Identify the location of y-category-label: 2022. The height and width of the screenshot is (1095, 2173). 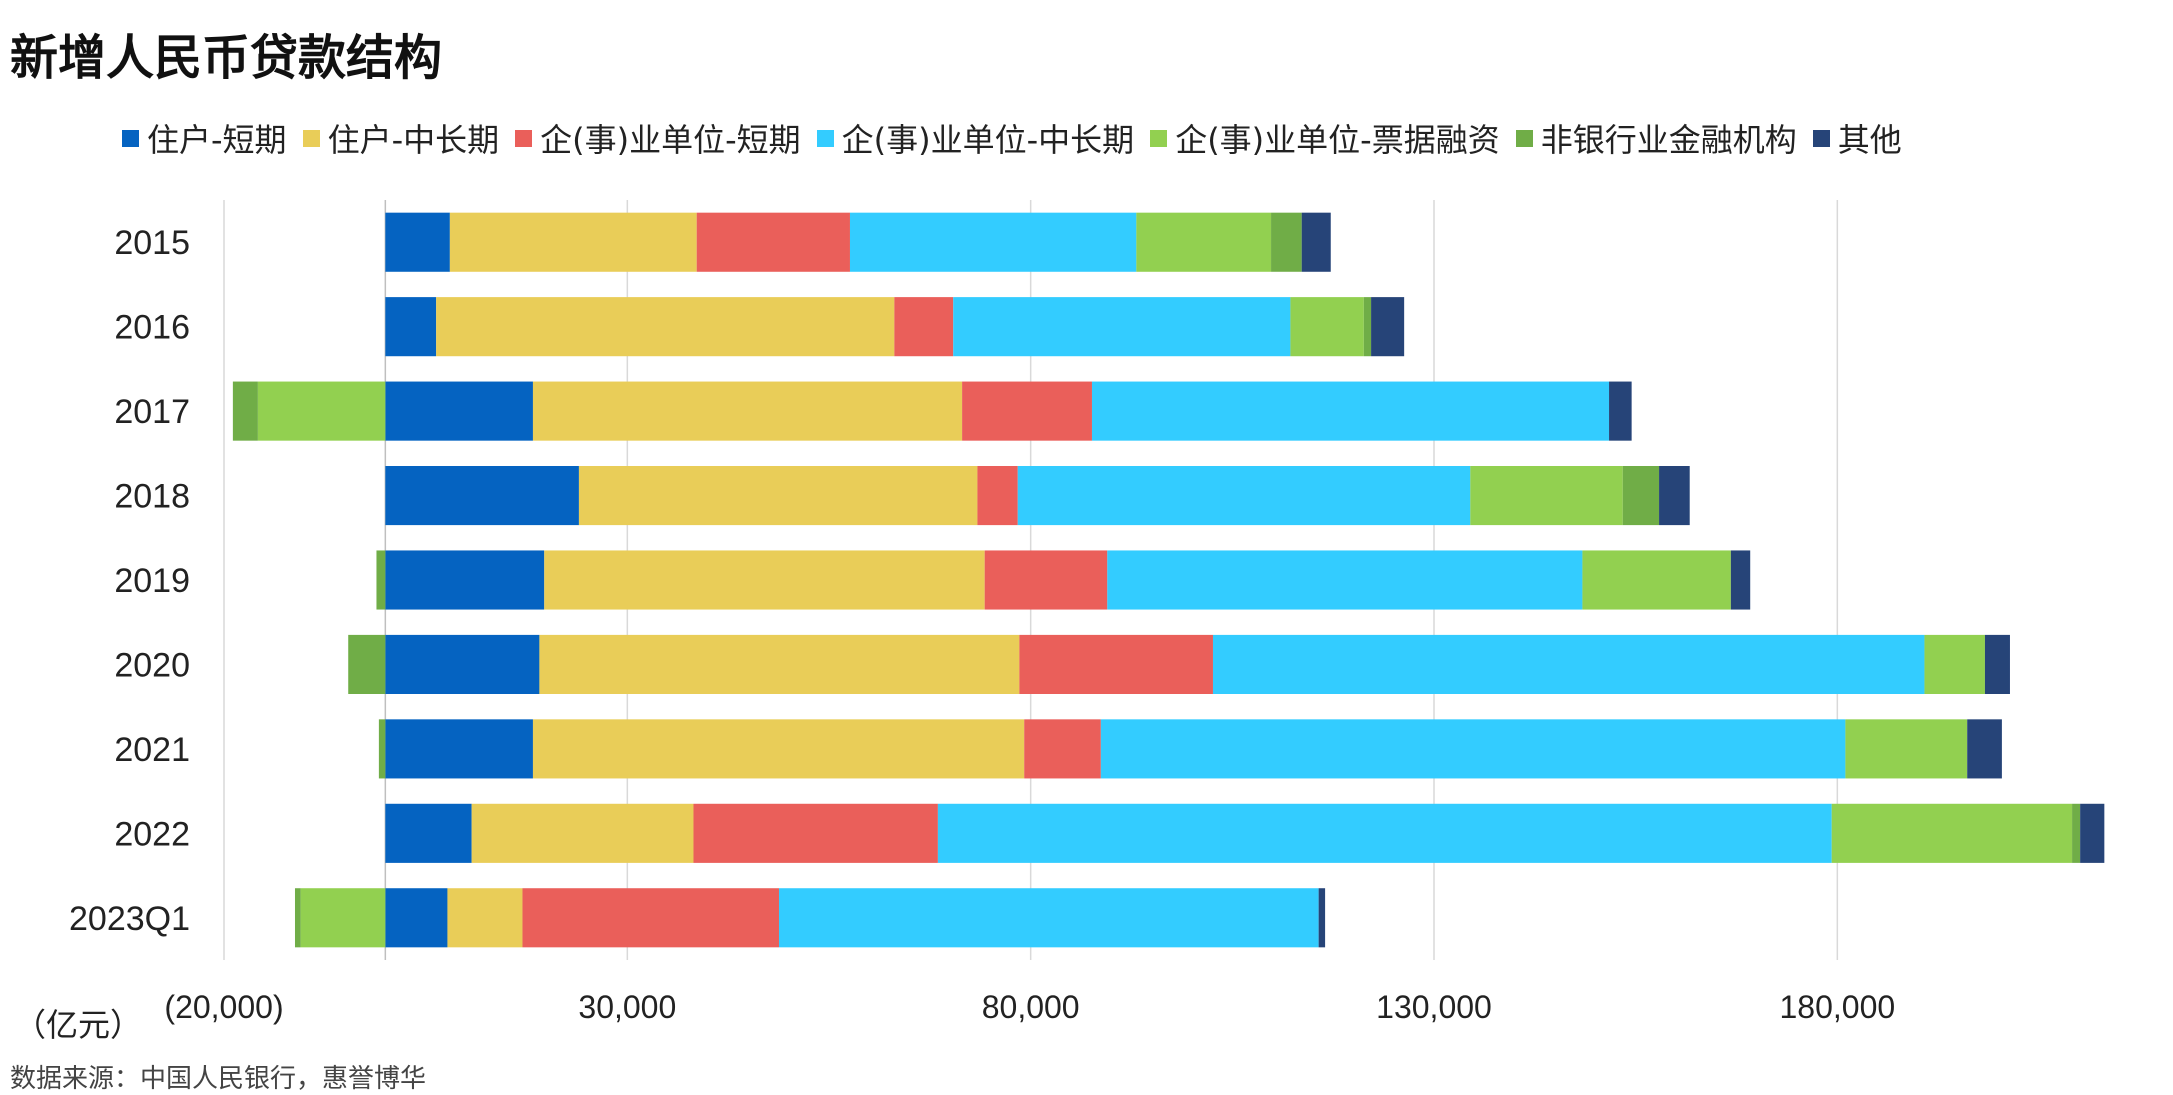
(152, 834).